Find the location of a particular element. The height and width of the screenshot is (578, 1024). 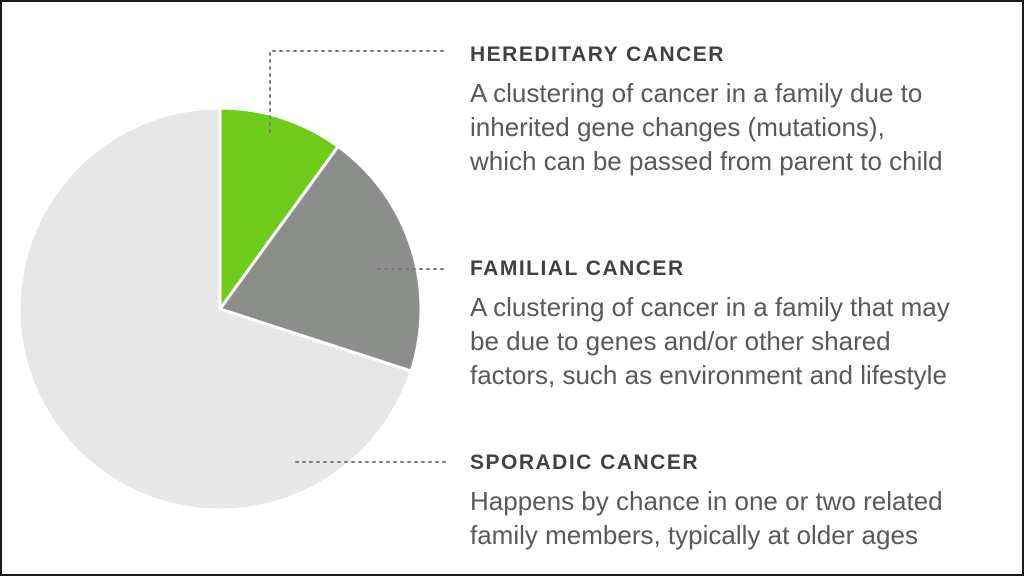

desc-line: be due to genes and/or other shared is located at coordinates (680, 341).